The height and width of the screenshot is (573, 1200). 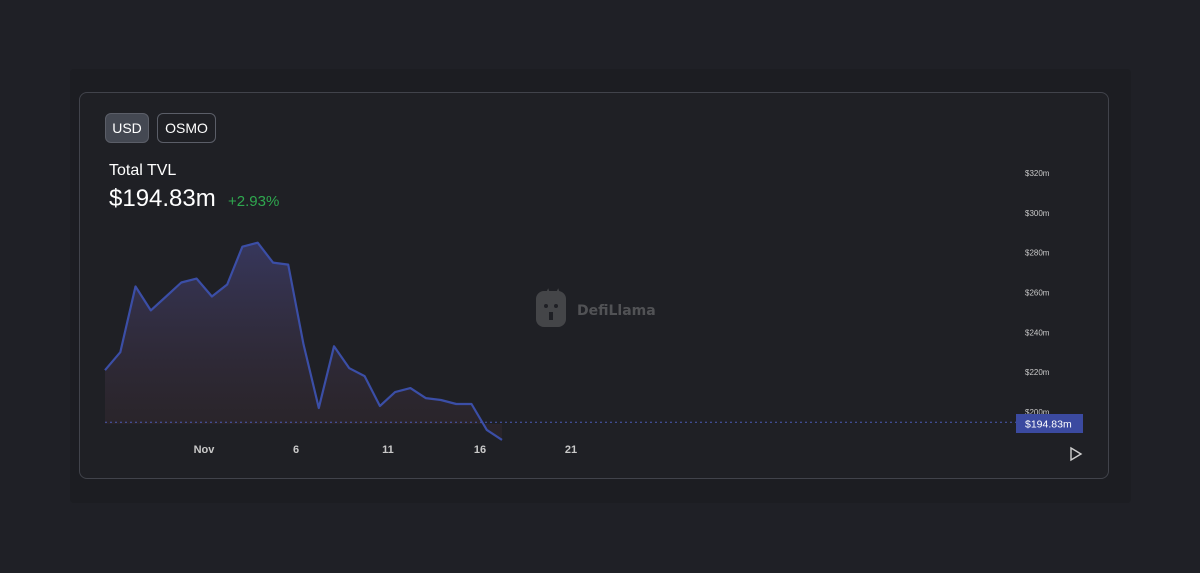 What do you see at coordinates (571, 450) in the screenshot?
I see `x-tick-label: 21` at bounding box center [571, 450].